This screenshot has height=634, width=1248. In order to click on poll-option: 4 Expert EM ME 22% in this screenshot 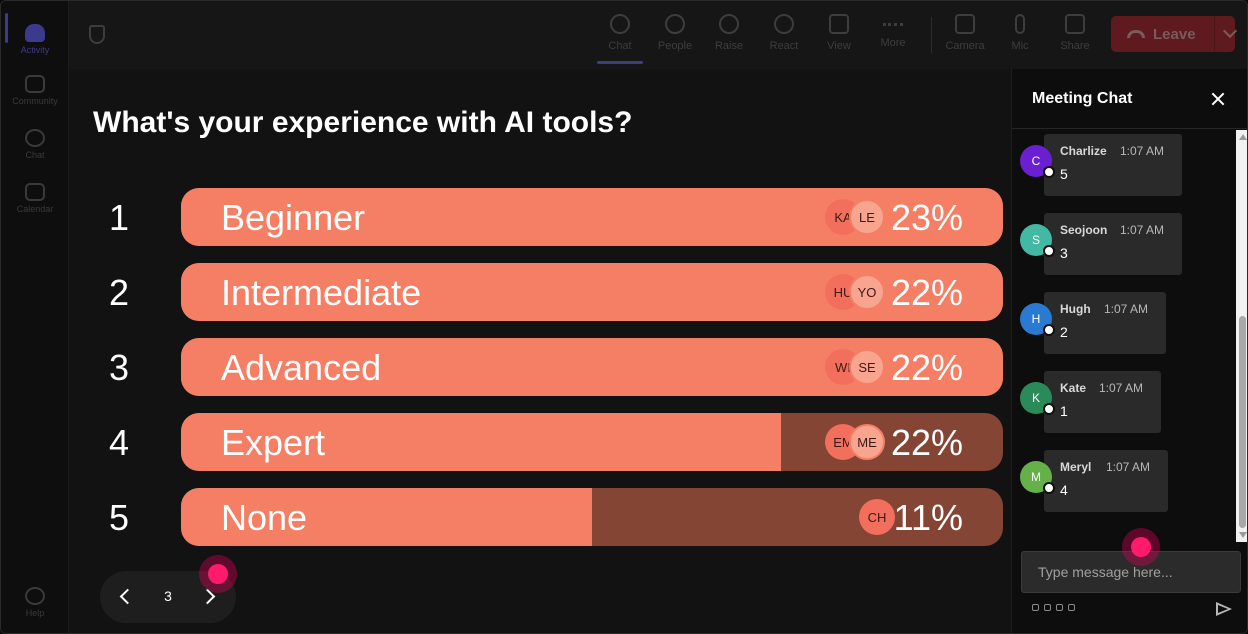, I will do `click(540, 442)`.